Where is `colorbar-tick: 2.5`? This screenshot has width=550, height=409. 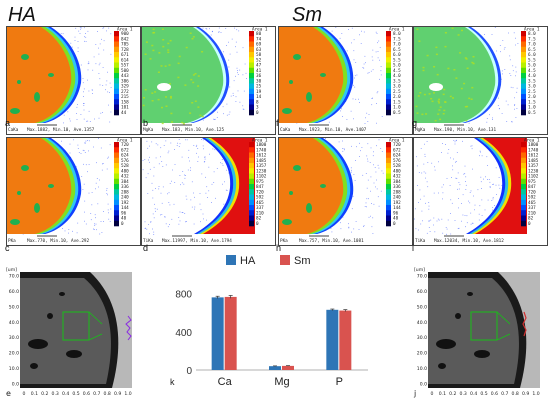 colorbar-tick: 2.5 is located at coordinates (397, 92).